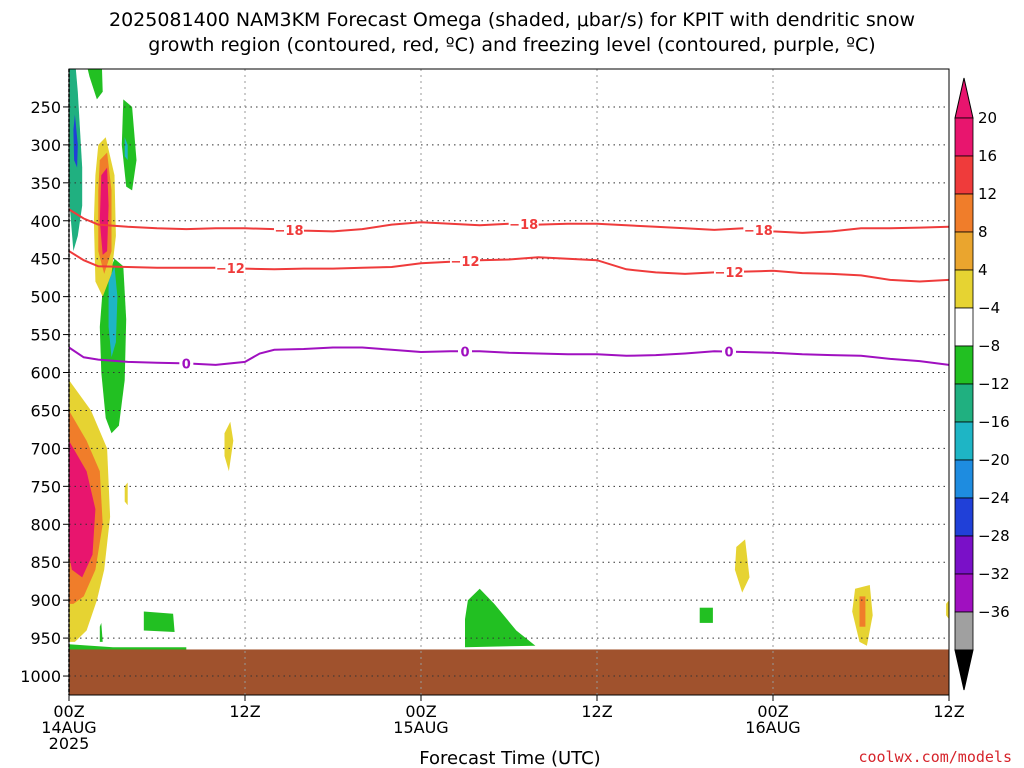  I want to click on watermark: coolwx.com/models, so click(935, 757).